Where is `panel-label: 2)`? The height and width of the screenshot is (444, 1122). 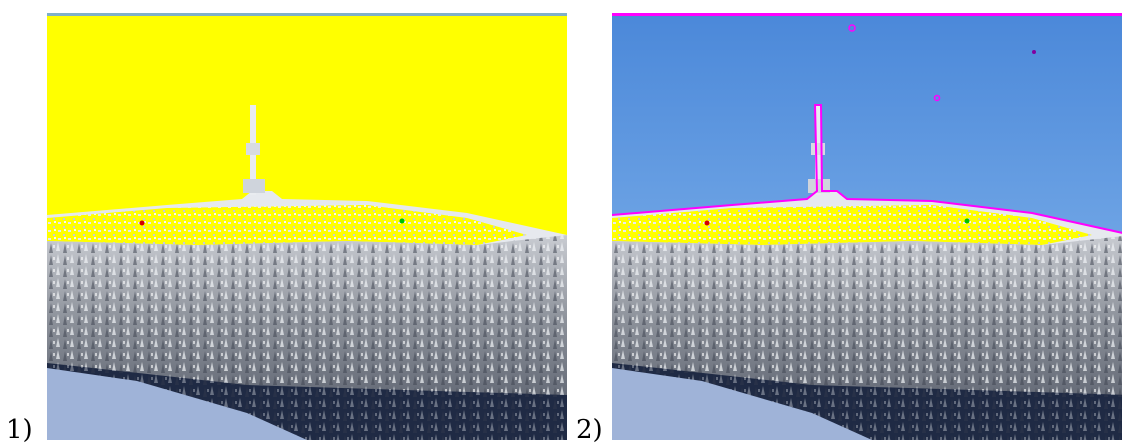
panel-label: 2) is located at coordinates (589, 429).